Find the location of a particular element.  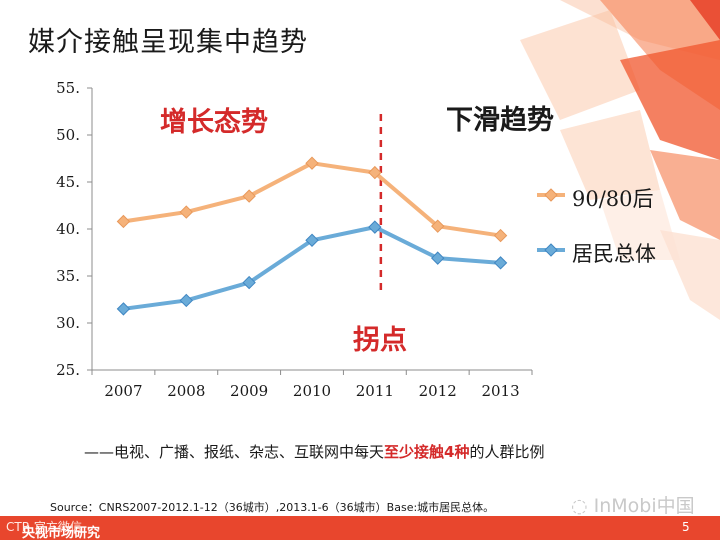

brand-watermark: ◌ InMobi中国 is located at coordinates (633, 504).